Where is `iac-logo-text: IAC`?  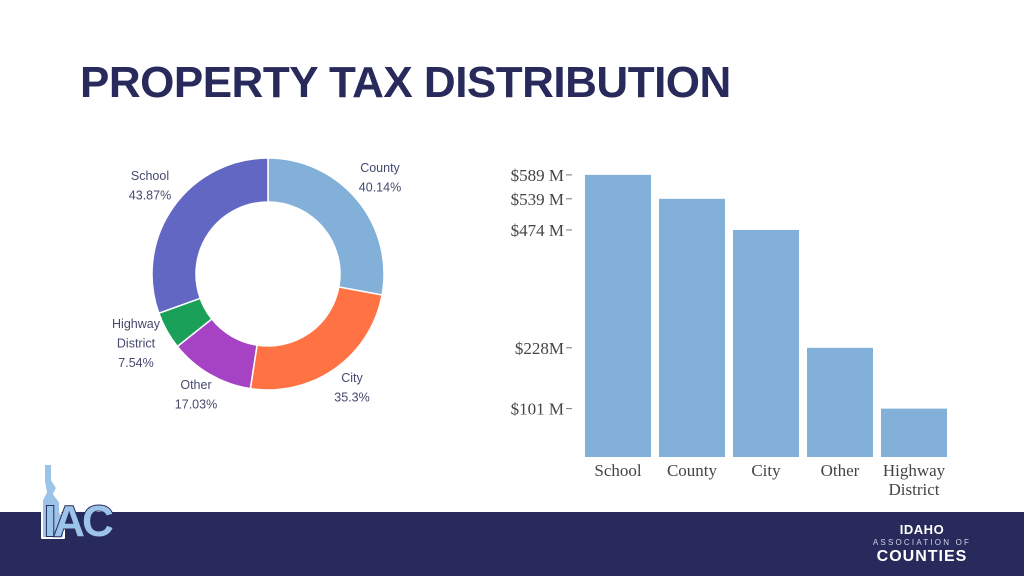
iac-logo-text: IAC is located at coordinates (78, 521).